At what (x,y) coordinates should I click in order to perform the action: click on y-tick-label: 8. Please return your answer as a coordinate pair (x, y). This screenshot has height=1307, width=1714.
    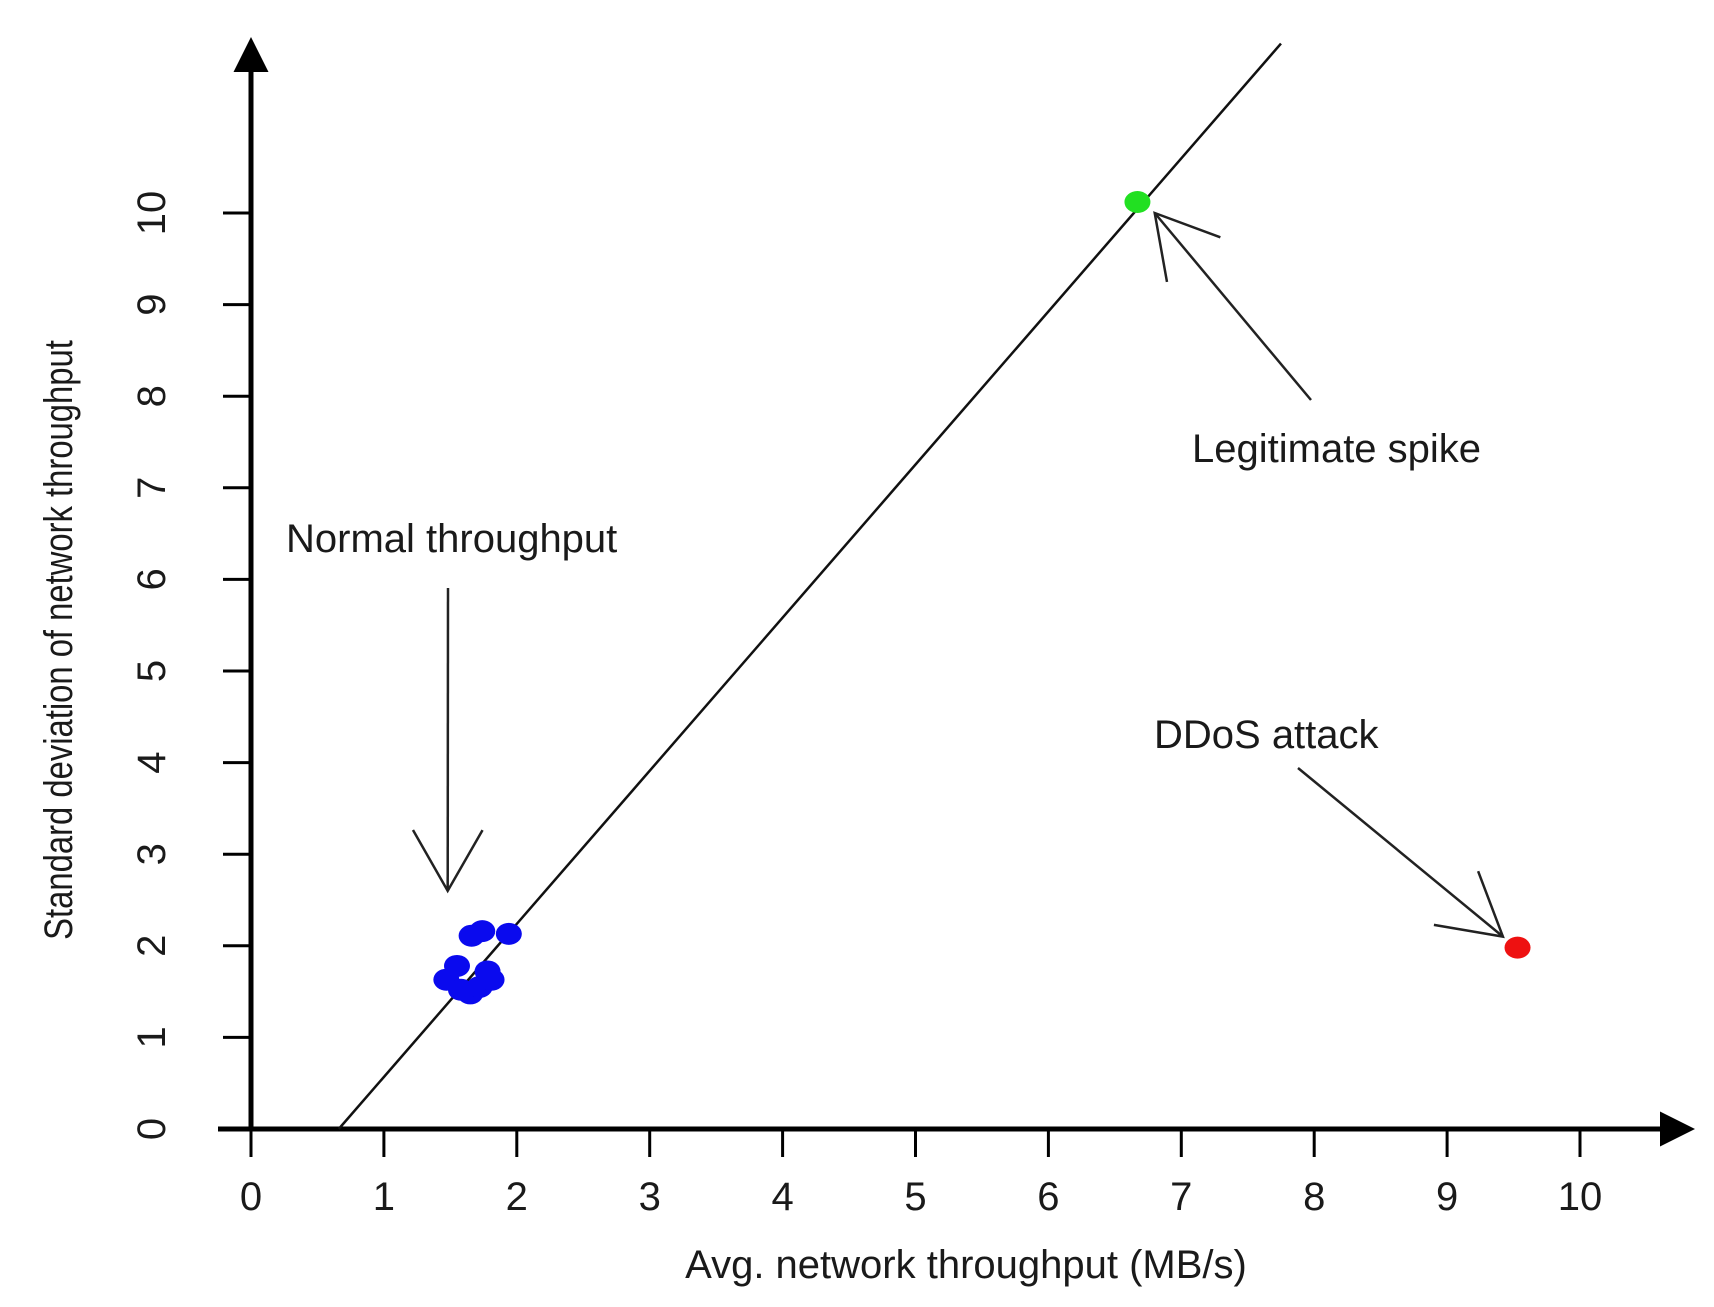
    Looking at the image, I should click on (152, 396).